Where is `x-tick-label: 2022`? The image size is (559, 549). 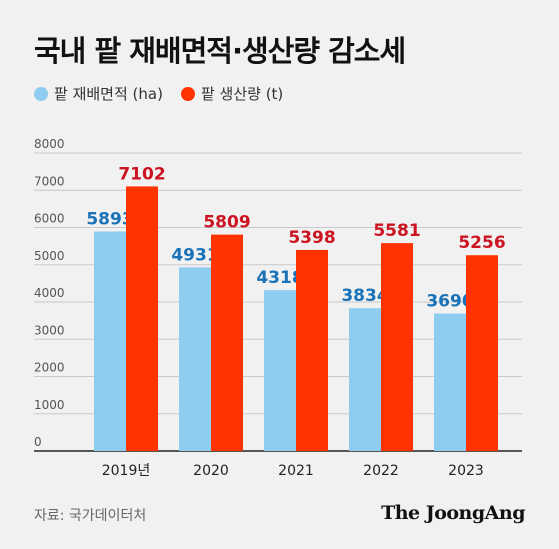 x-tick-label: 2022 is located at coordinates (381, 471).